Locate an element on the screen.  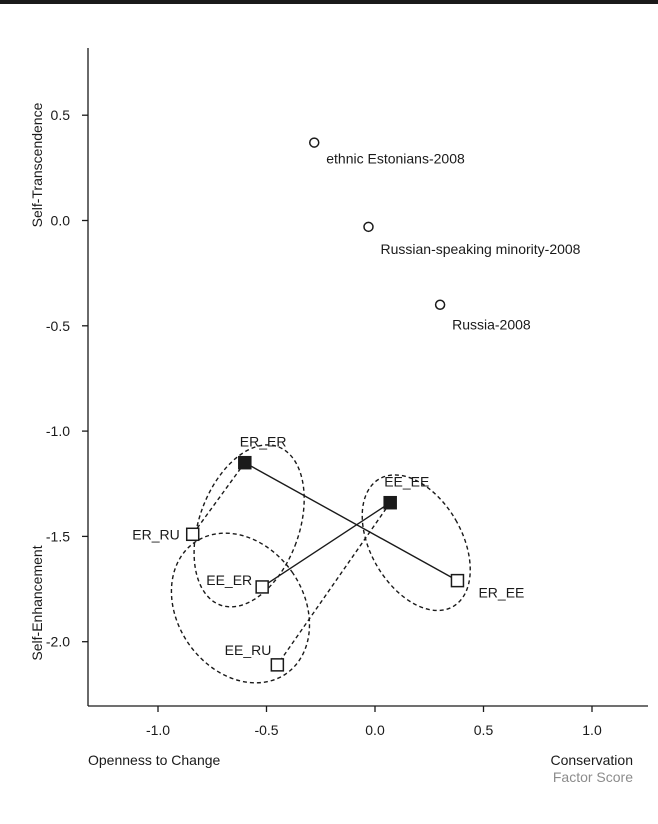
reference-point-label: ethnic Estonians-2008 is located at coordinates (395, 159).